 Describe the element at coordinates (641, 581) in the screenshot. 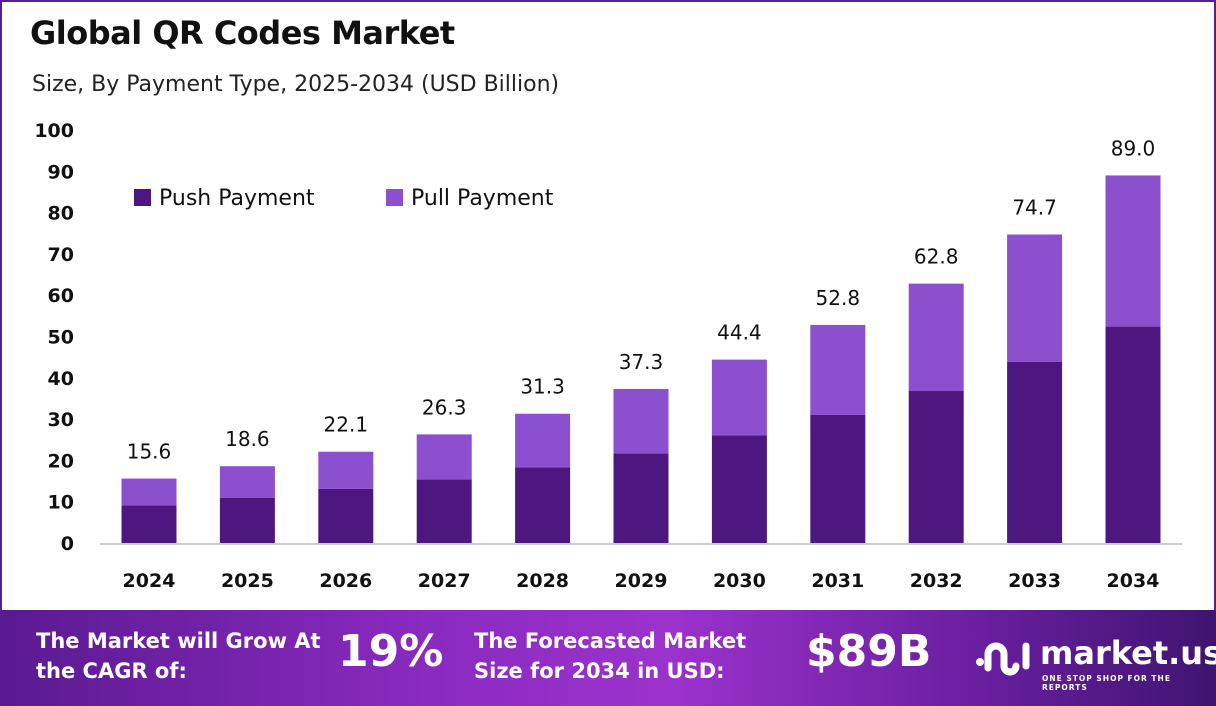

I see `x-tick-label: 2029` at that location.